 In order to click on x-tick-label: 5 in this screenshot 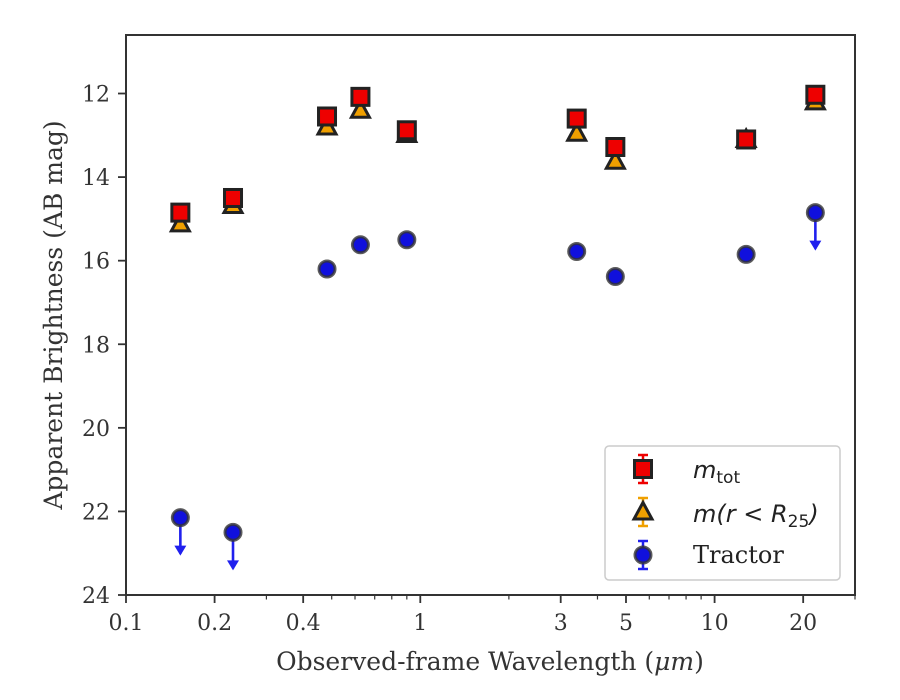, I will do `click(626, 623)`.